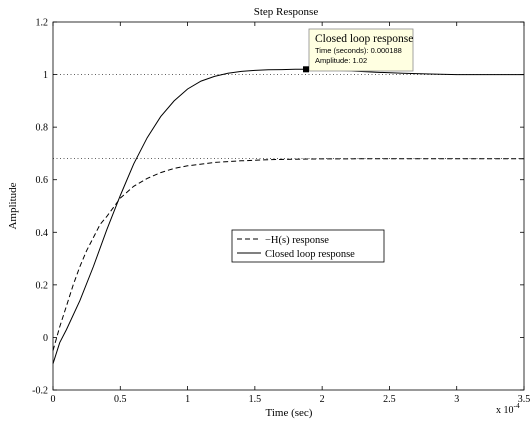  I want to click on y-tick-label-5: 0.8, so click(42, 128).